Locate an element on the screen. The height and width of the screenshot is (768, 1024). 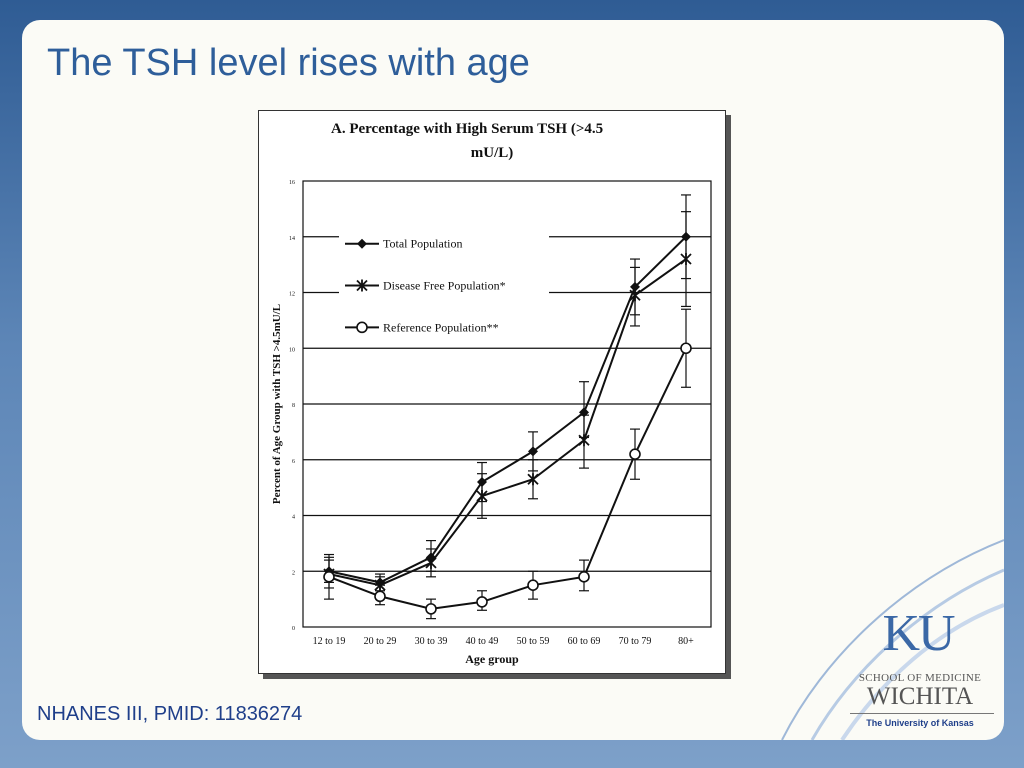
legend-label: Disease Free Population* is located at coordinates (444, 286).